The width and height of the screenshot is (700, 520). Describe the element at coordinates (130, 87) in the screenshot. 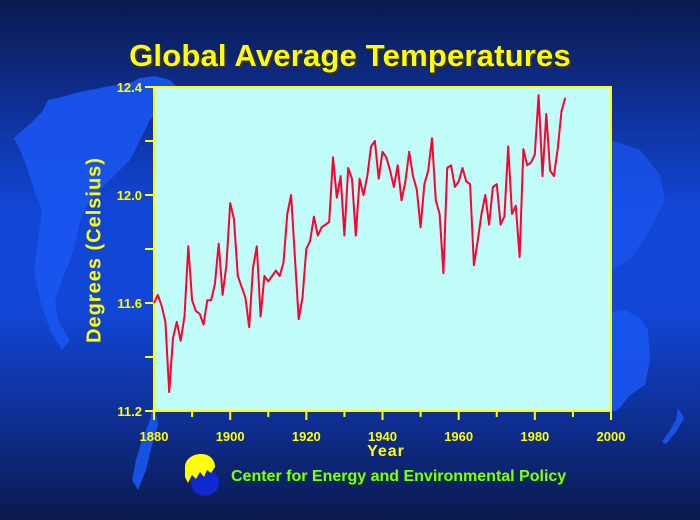

I see `y-tick-label: 12.4` at that location.